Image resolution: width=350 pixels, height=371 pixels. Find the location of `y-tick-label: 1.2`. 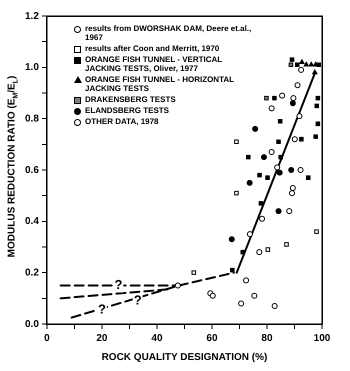

y-tick-label: 1.2 is located at coordinates (32, 16).